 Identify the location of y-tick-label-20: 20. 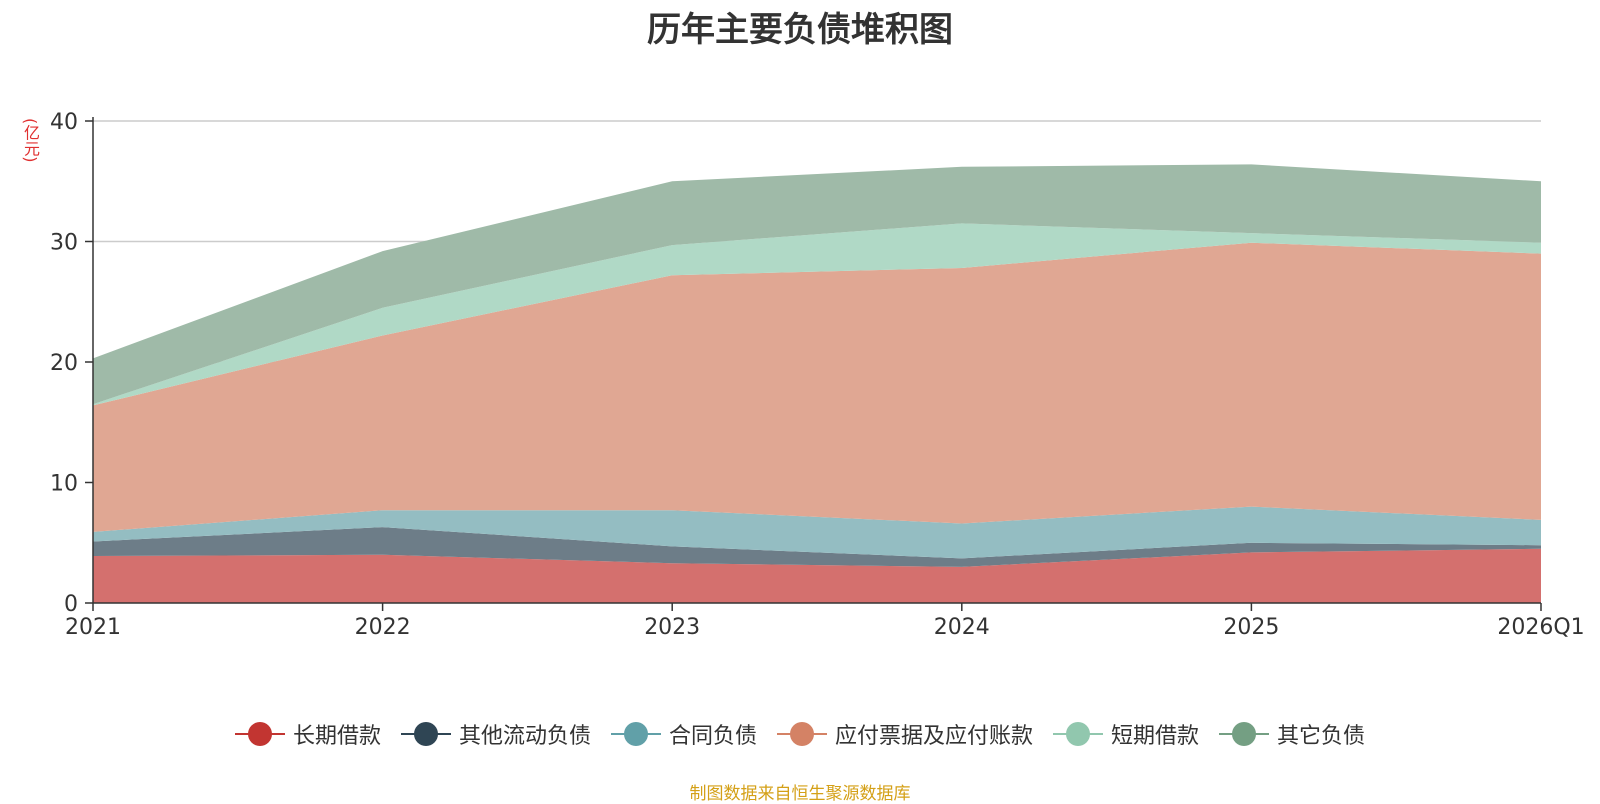
(64, 363).